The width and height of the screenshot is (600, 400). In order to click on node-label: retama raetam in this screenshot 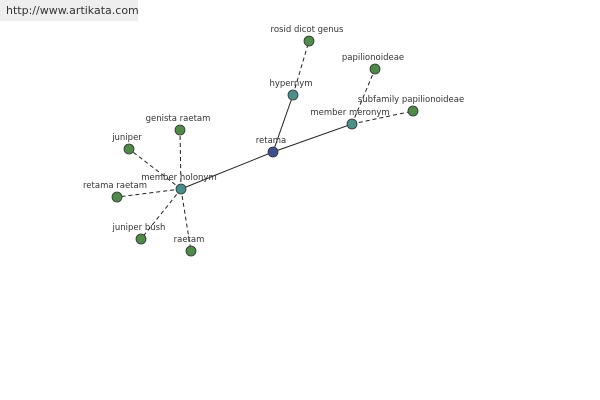, I will do `click(115, 186)`.